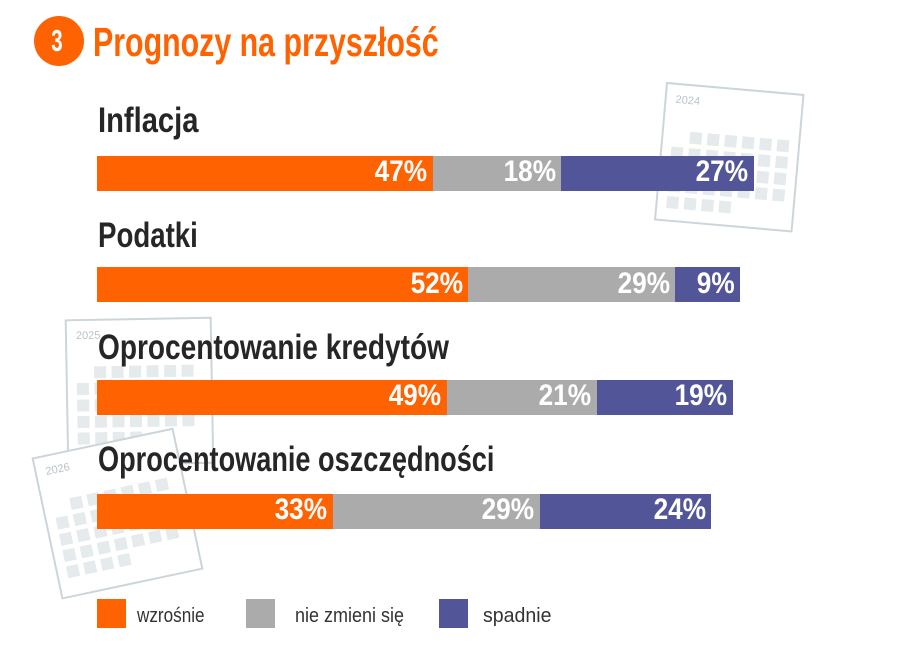 The height and width of the screenshot is (662, 906). I want to click on svg-text: 2024, so click(687, 101).